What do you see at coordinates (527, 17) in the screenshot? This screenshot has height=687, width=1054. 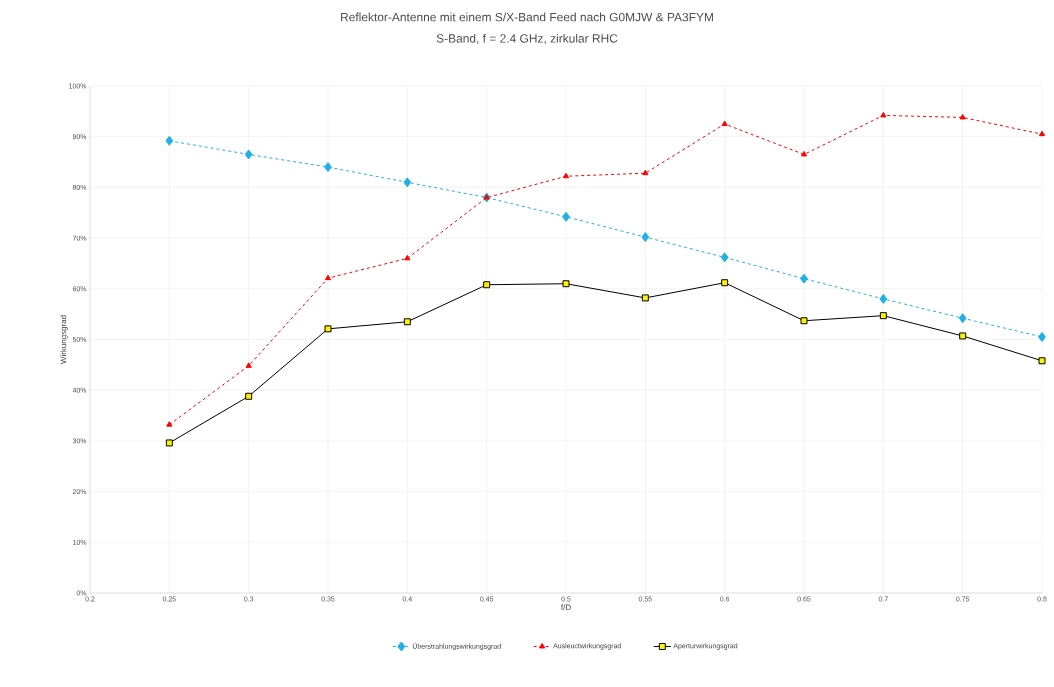 I see `chart-title: Reflektor-Antenne mit einem S/X-Band Feed nach G0MJW & PA3FYM` at bounding box center [527, 17].